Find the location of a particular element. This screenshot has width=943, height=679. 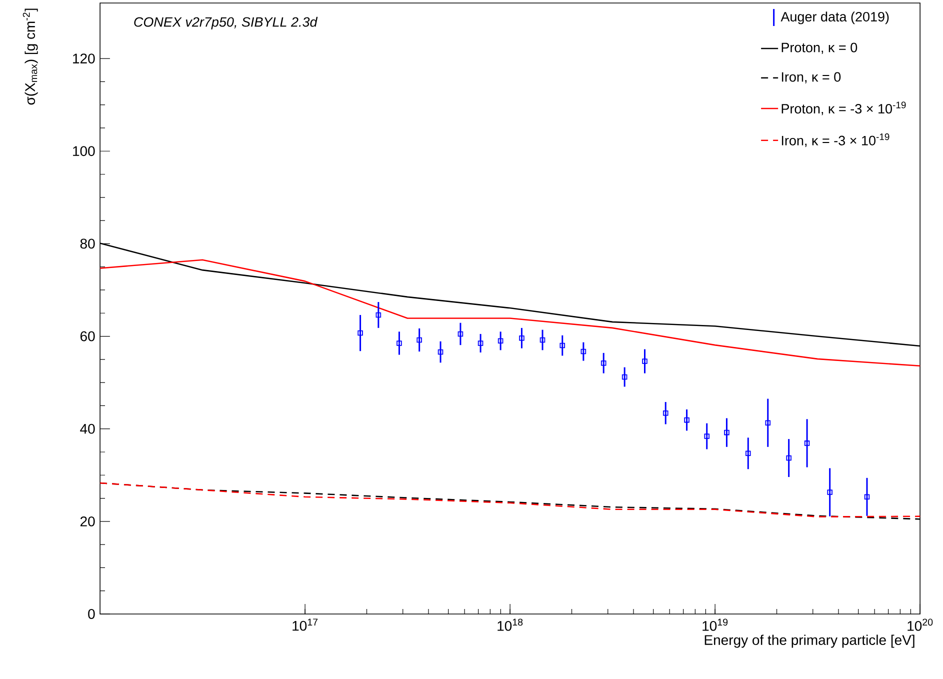

x-tick-label: 10$^{19}$ is located at coordinates (715, 624).